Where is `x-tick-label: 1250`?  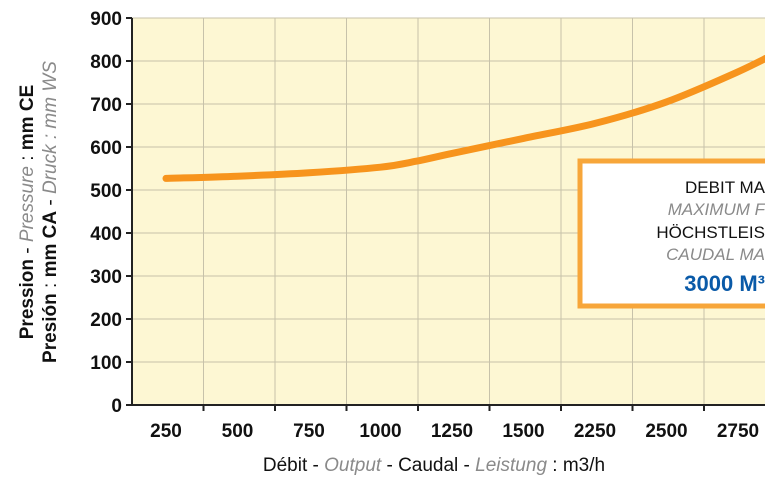
x-tick-label: 1250 is located at coordinates (452, 431).